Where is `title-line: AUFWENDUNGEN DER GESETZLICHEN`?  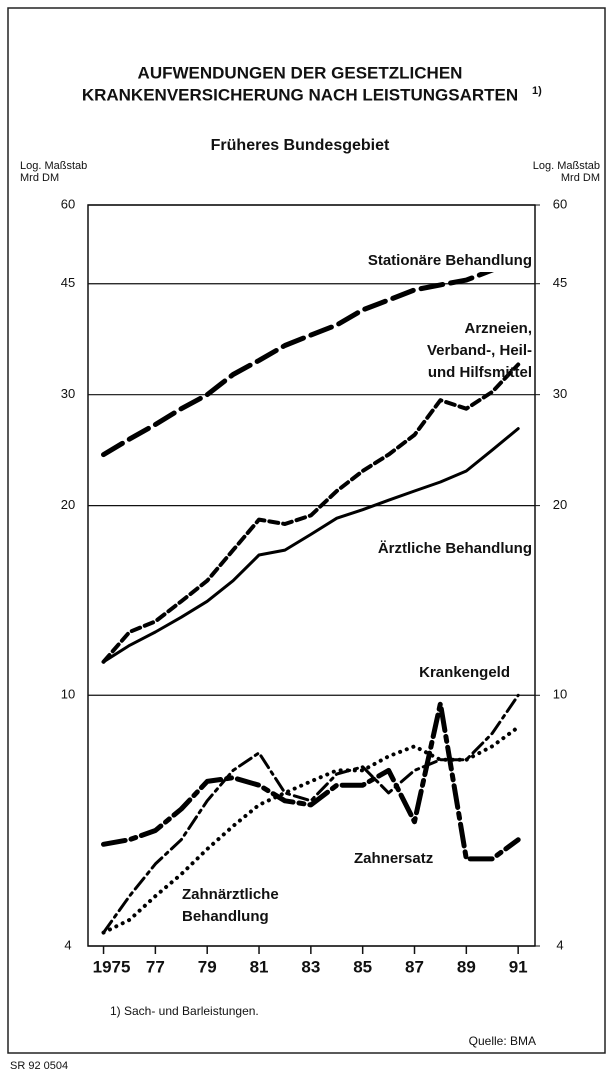 title-line: AUFWENDUNGEN DER GESETZLICHEN is located at coordinates (300, 72).